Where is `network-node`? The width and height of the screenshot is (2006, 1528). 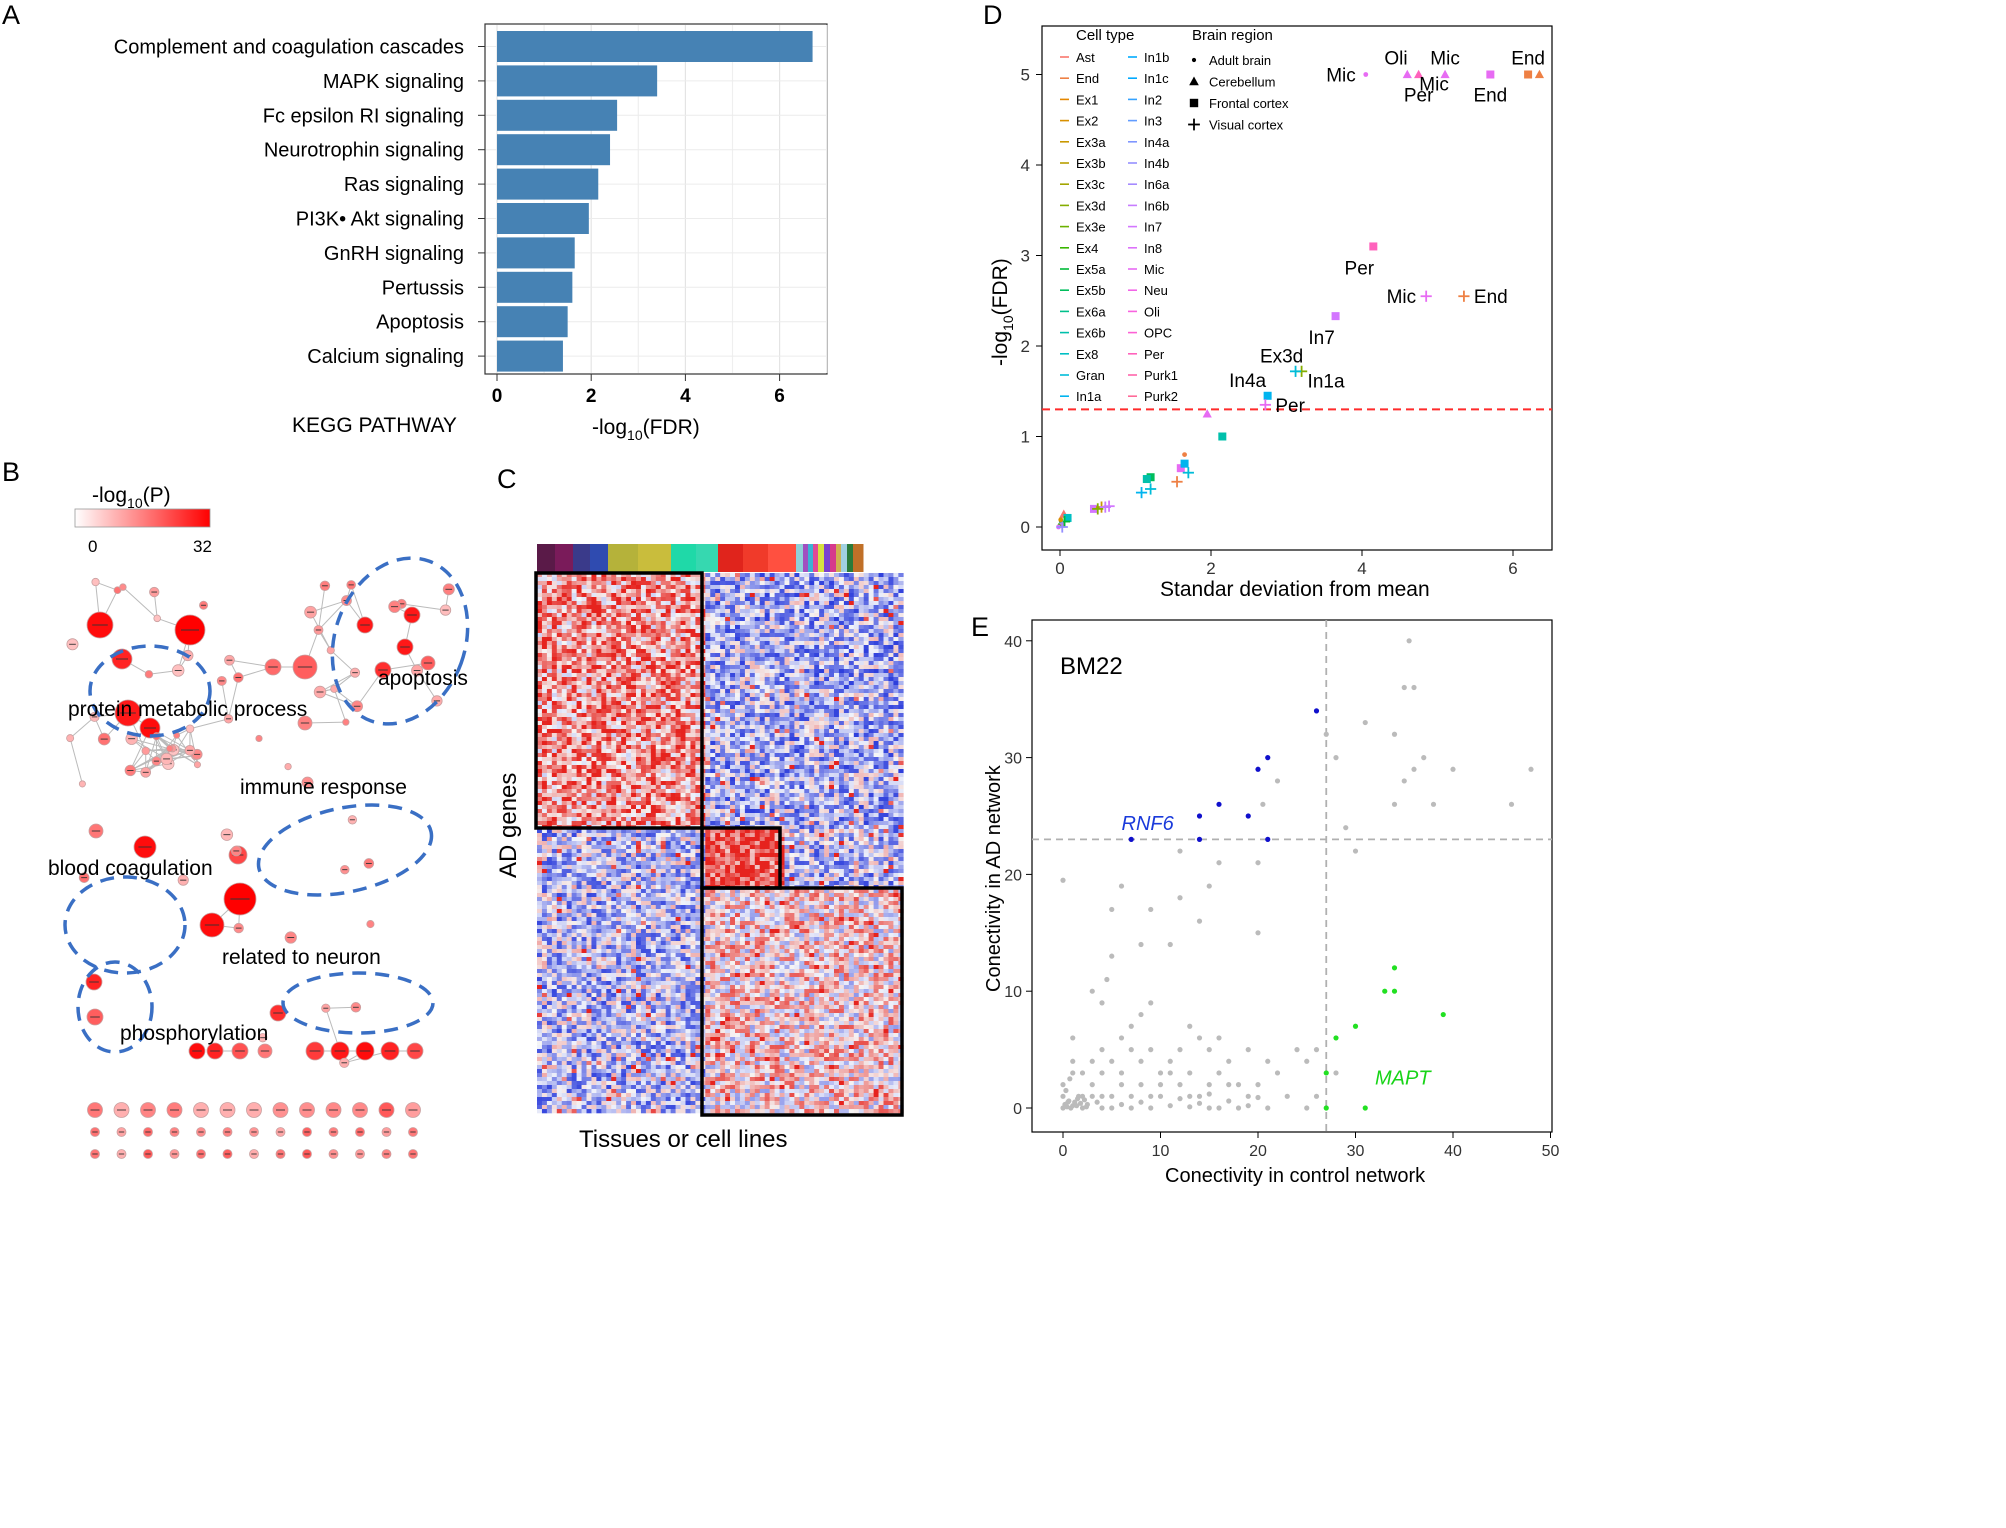
network-node is located at coordinates (288, 766).